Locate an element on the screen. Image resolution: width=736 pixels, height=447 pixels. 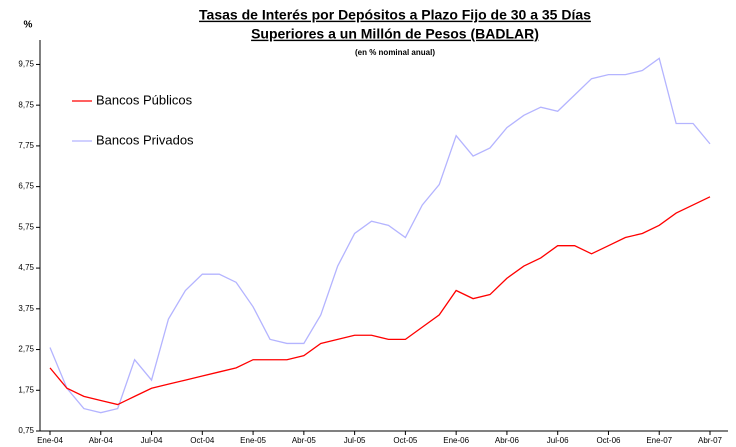
x-tick-label: Ene-04 is located at coordinates (50, 440).